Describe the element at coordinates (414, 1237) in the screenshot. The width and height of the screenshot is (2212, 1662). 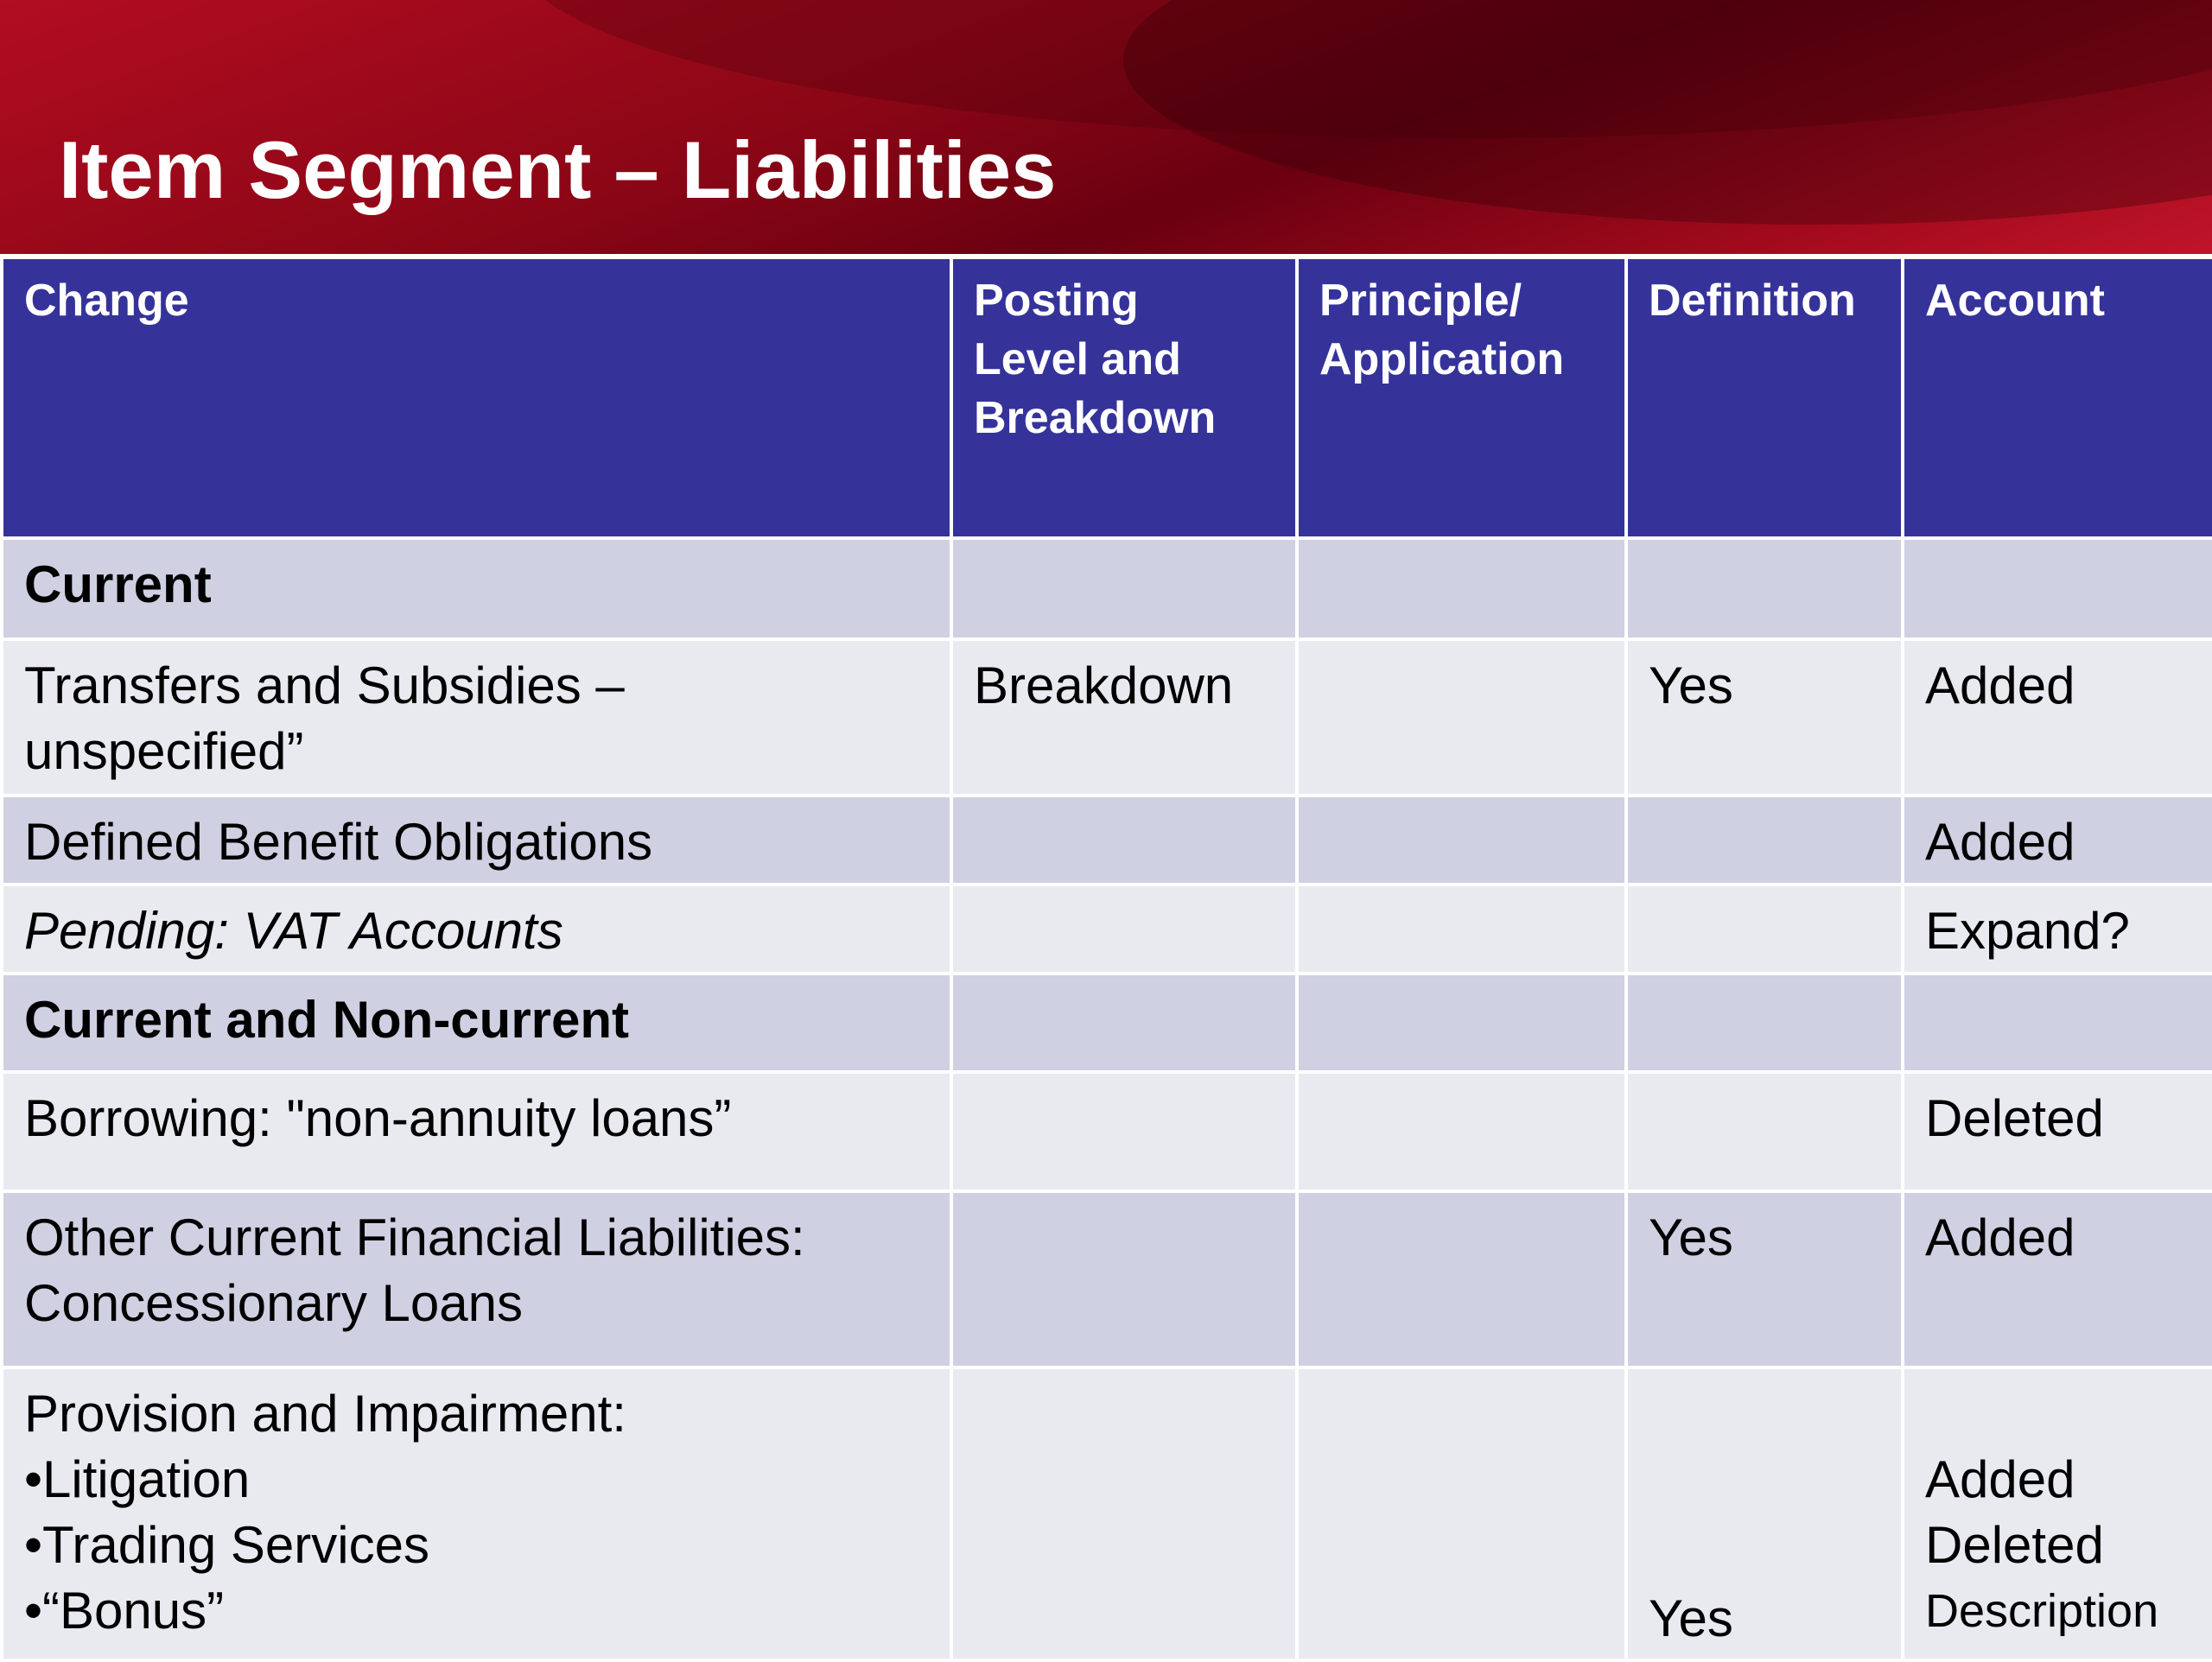
I see `cell-line: Other Current Financial Liabilities:` at that location.